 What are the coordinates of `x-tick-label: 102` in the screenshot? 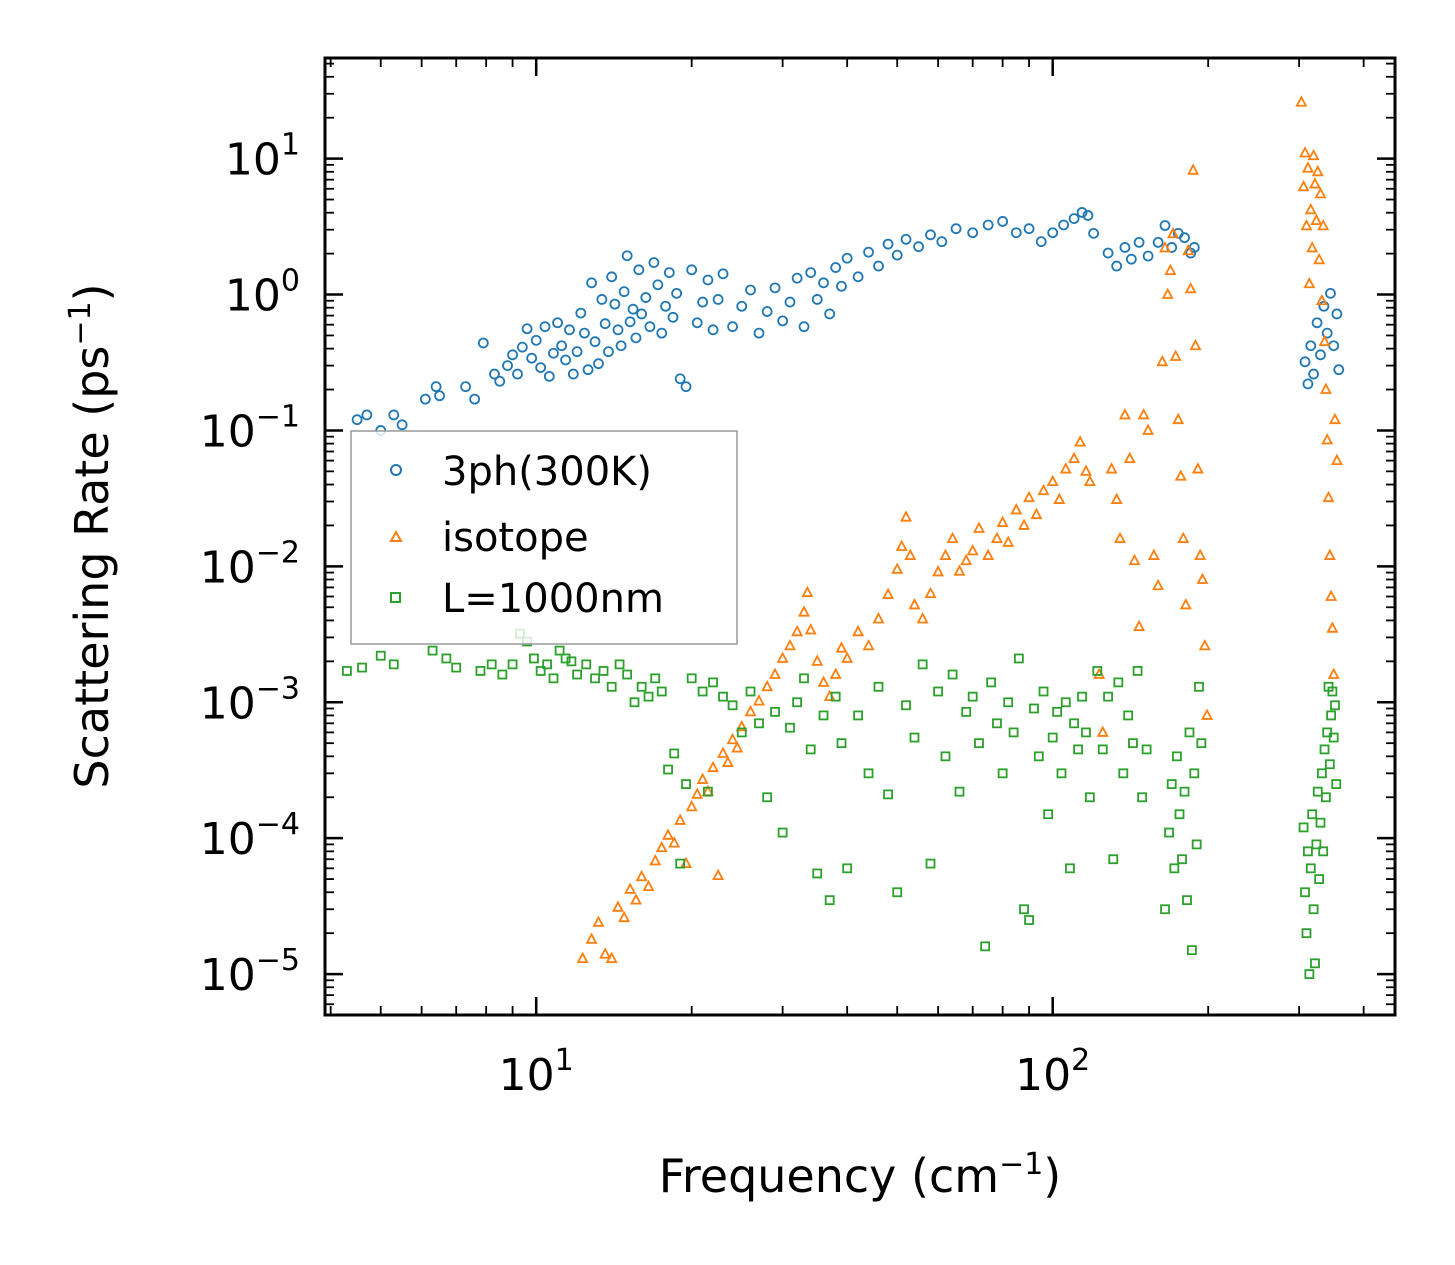 It's located at (1052, 1072).